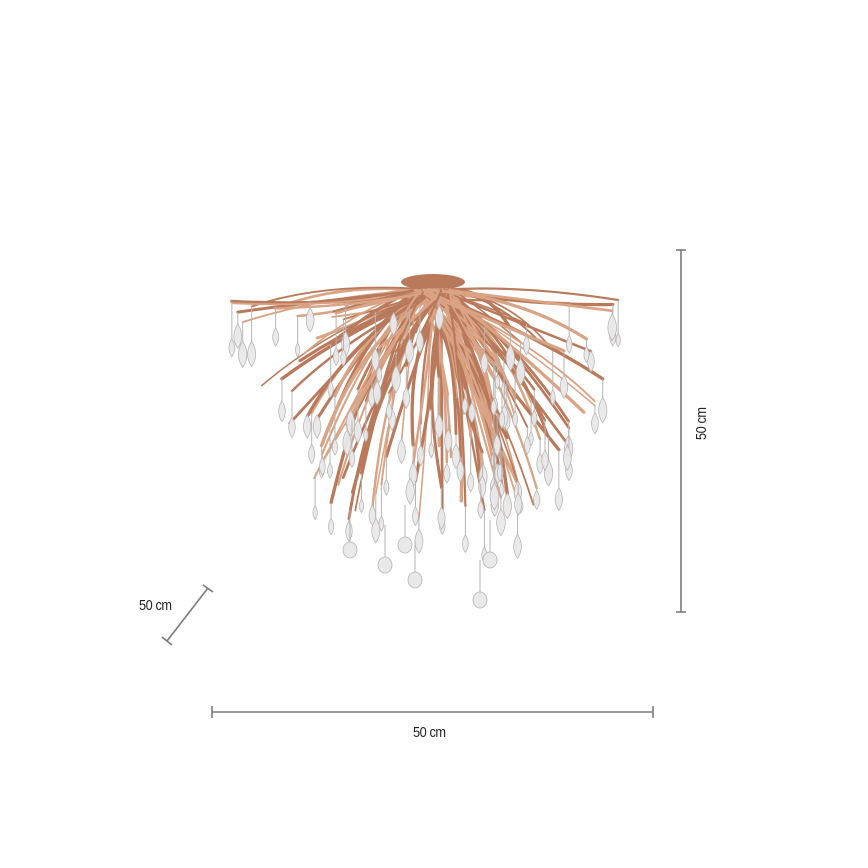 Image resolution: width=868 pixels, height=868 pixels. Describe the element at coordinates (681, 431) in the screenshot. I see `height-dimension-line` at that location.